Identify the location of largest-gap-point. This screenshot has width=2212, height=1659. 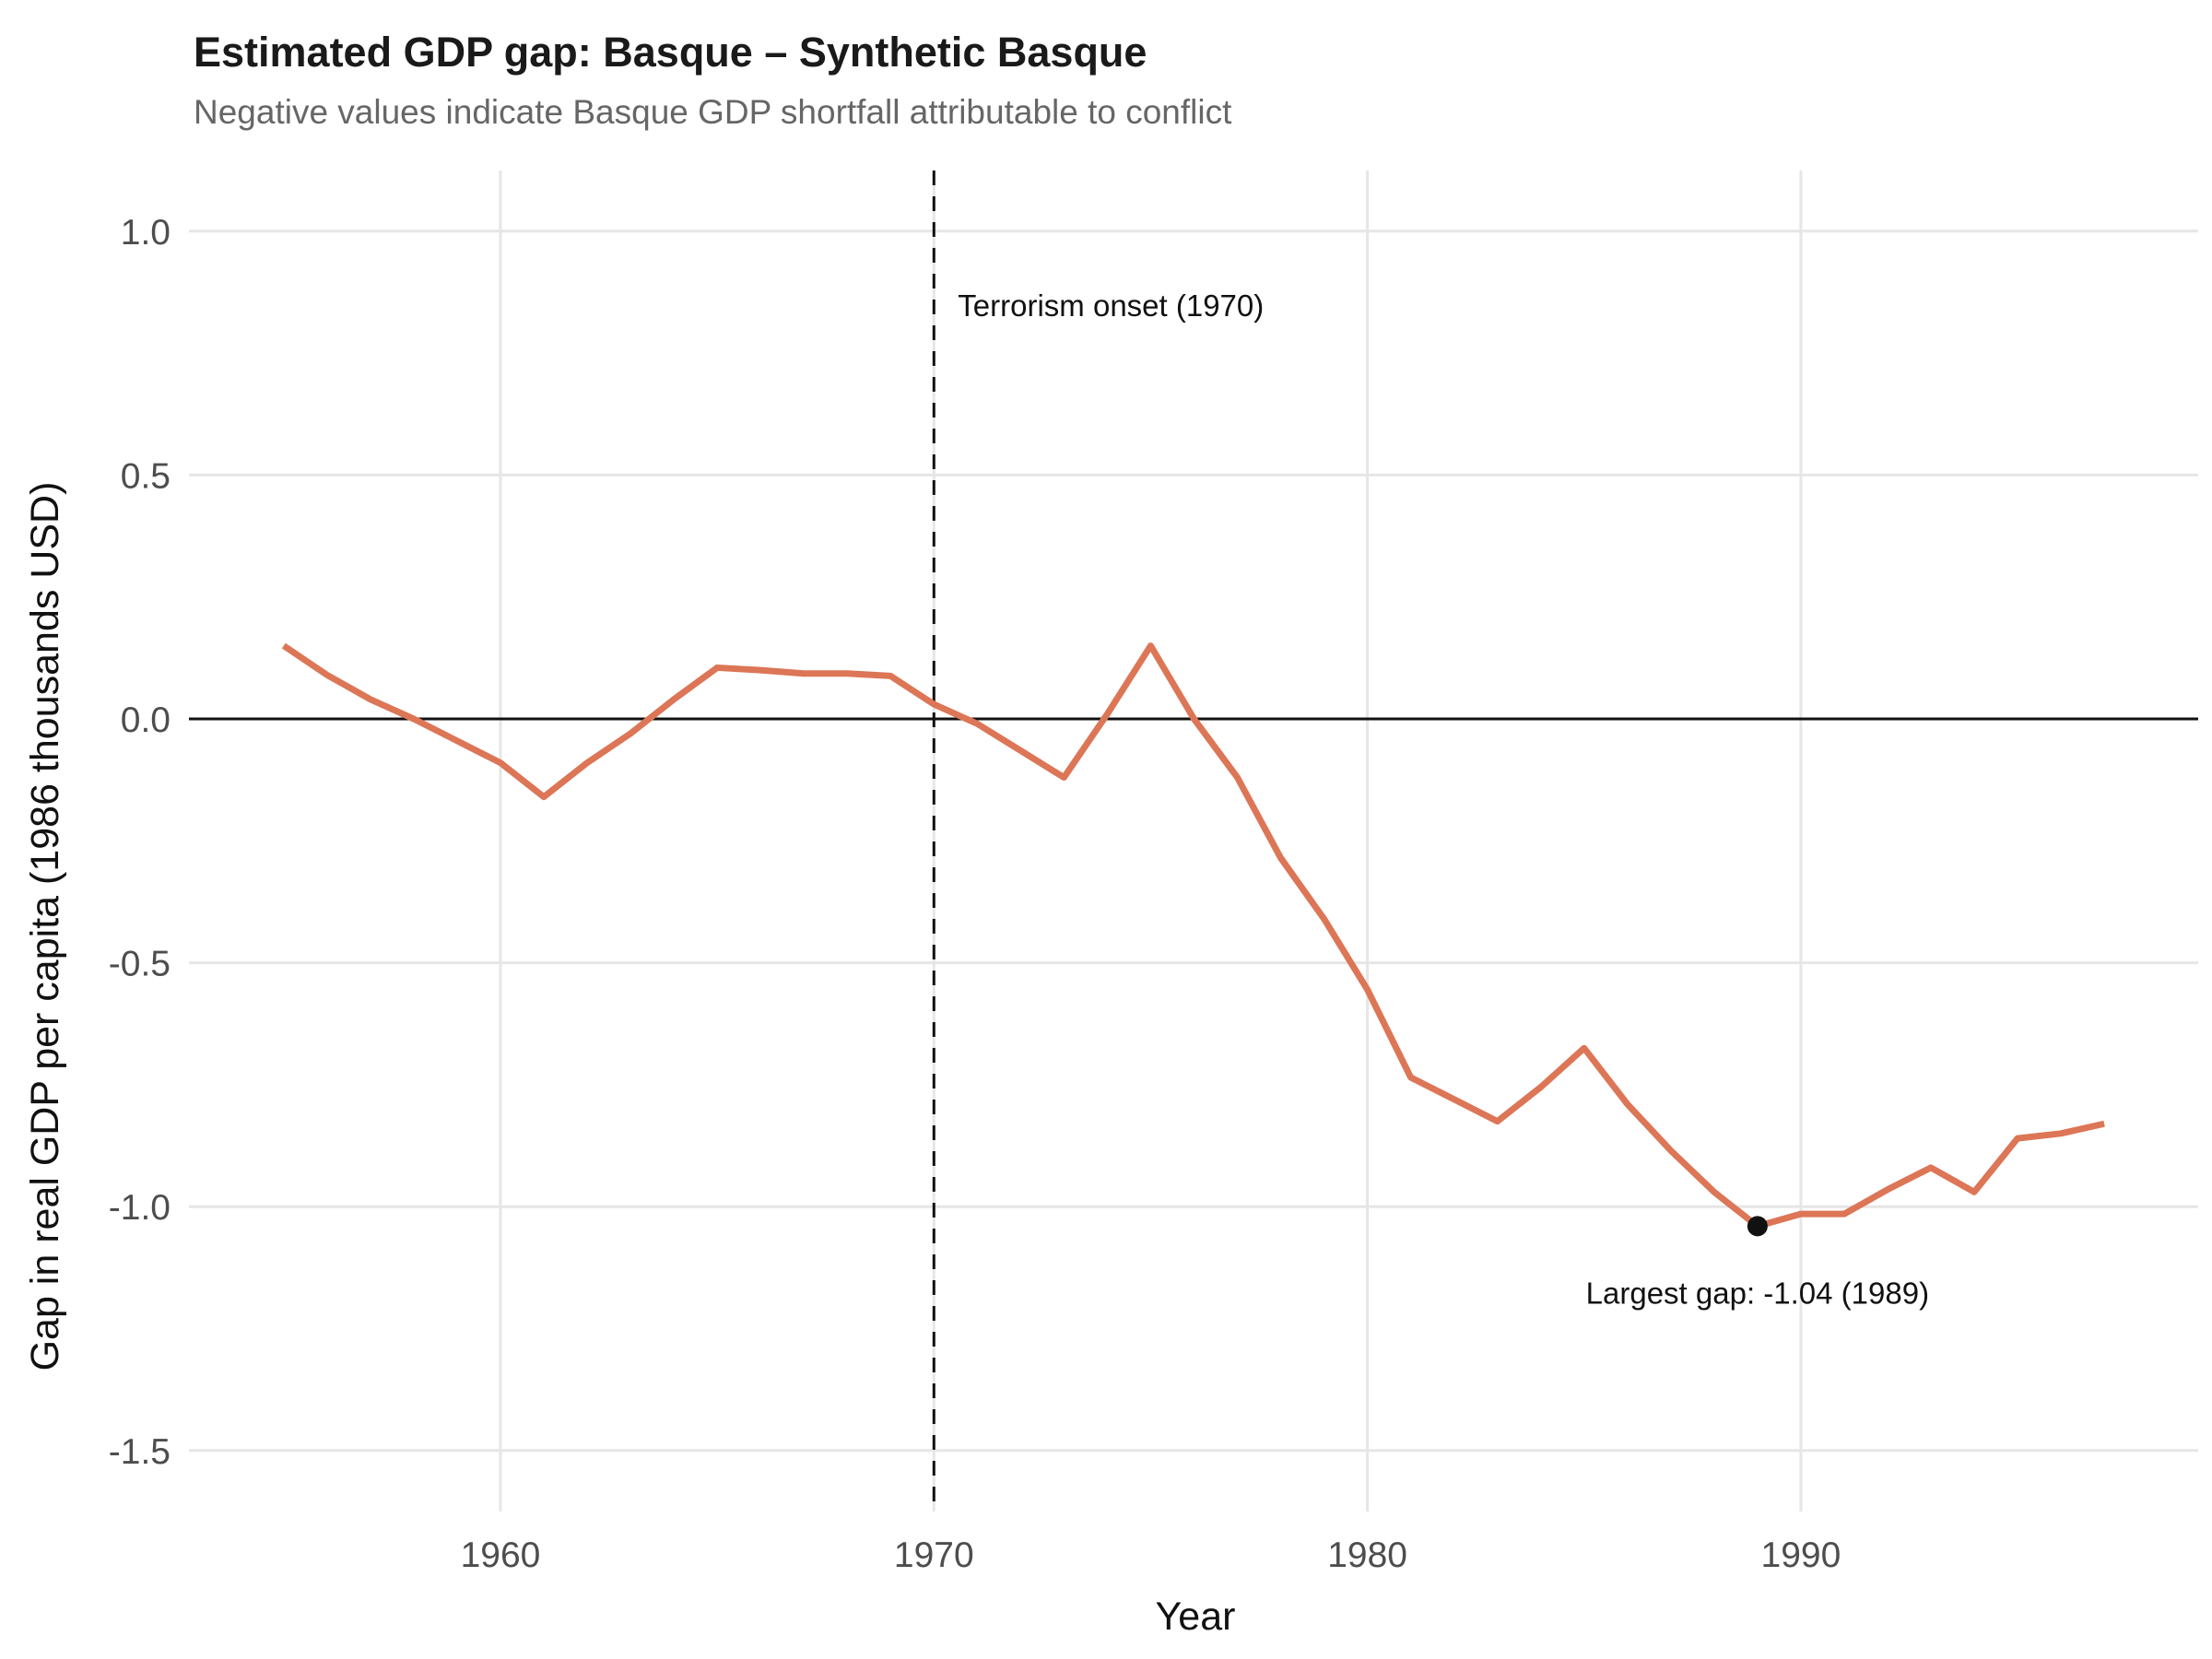
(1757, 1226).